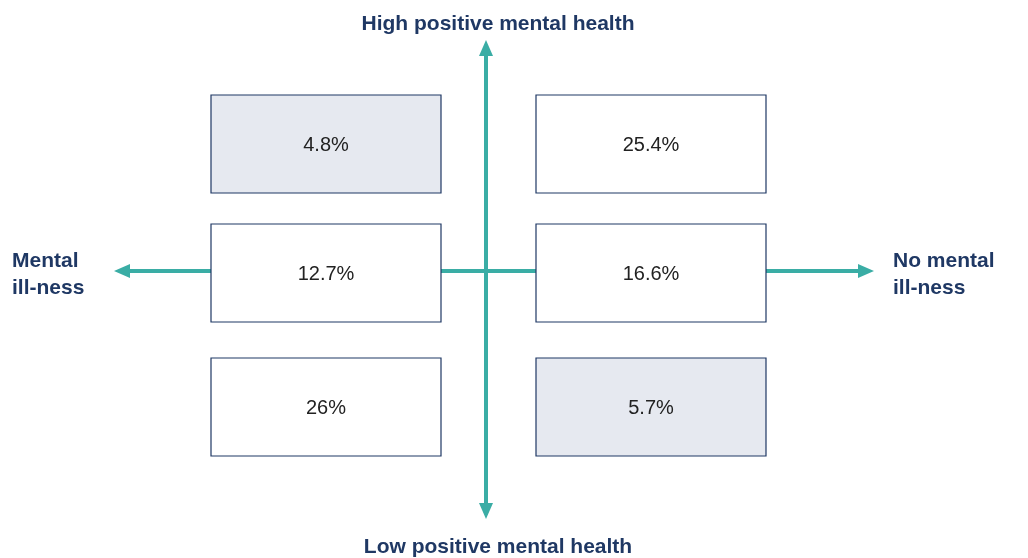  Describe the element at coordinates (326, 407) in the screenshot. I see `data-label: 26%` at that location.